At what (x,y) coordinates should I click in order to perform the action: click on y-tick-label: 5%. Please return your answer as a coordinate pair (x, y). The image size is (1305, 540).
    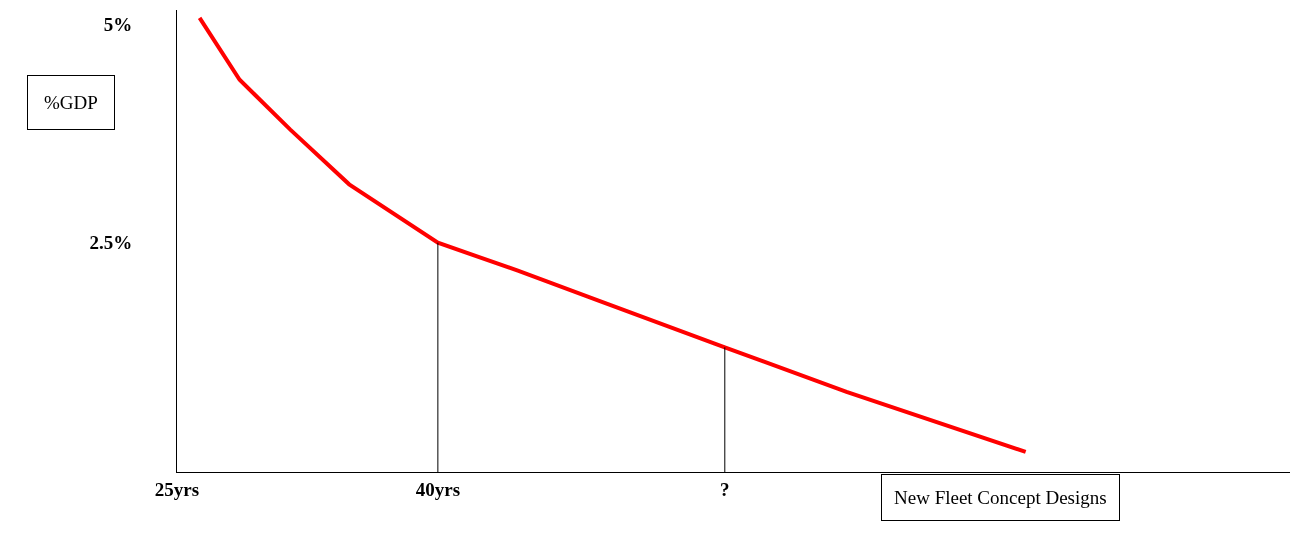
    Looking at the image, I should click on (118, 25).